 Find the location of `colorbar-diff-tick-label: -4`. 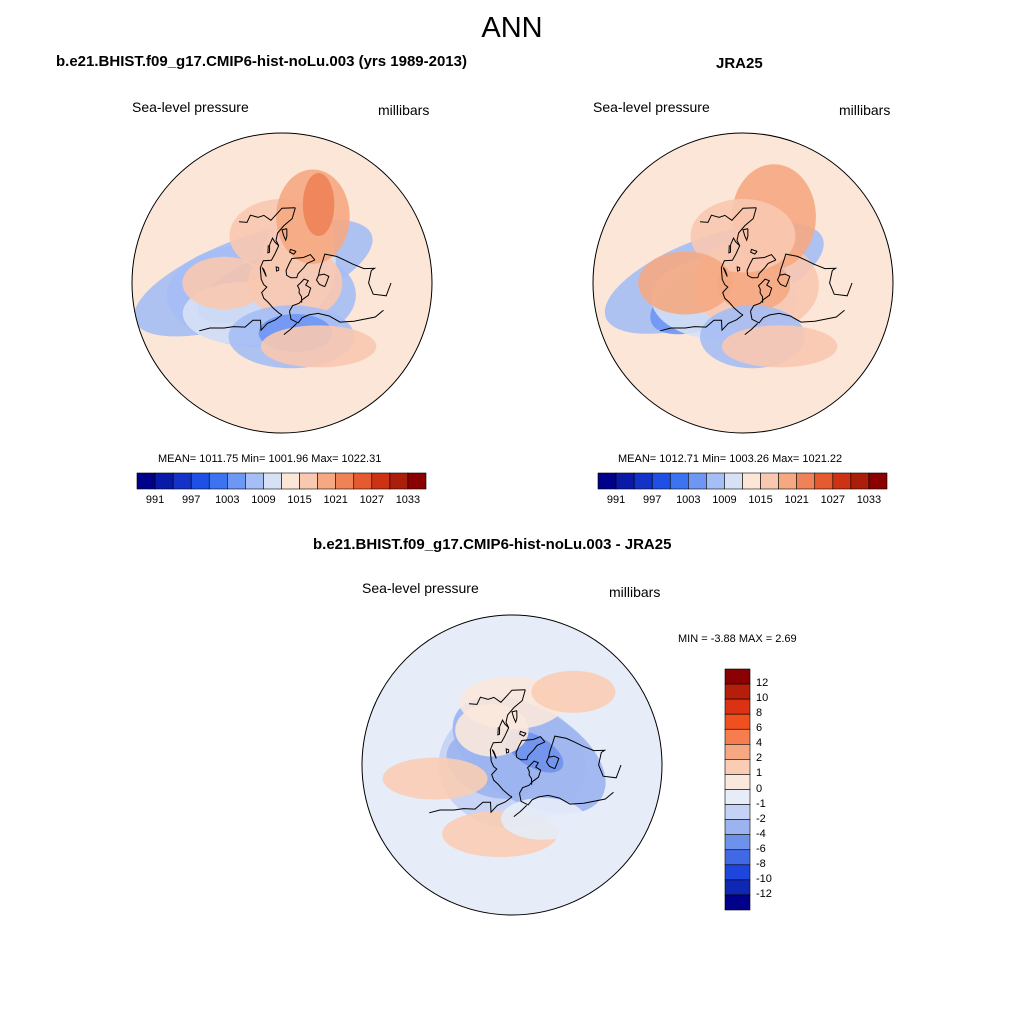

colorbar-diff-tick-label: -4 is located at coordinates (761, 833).